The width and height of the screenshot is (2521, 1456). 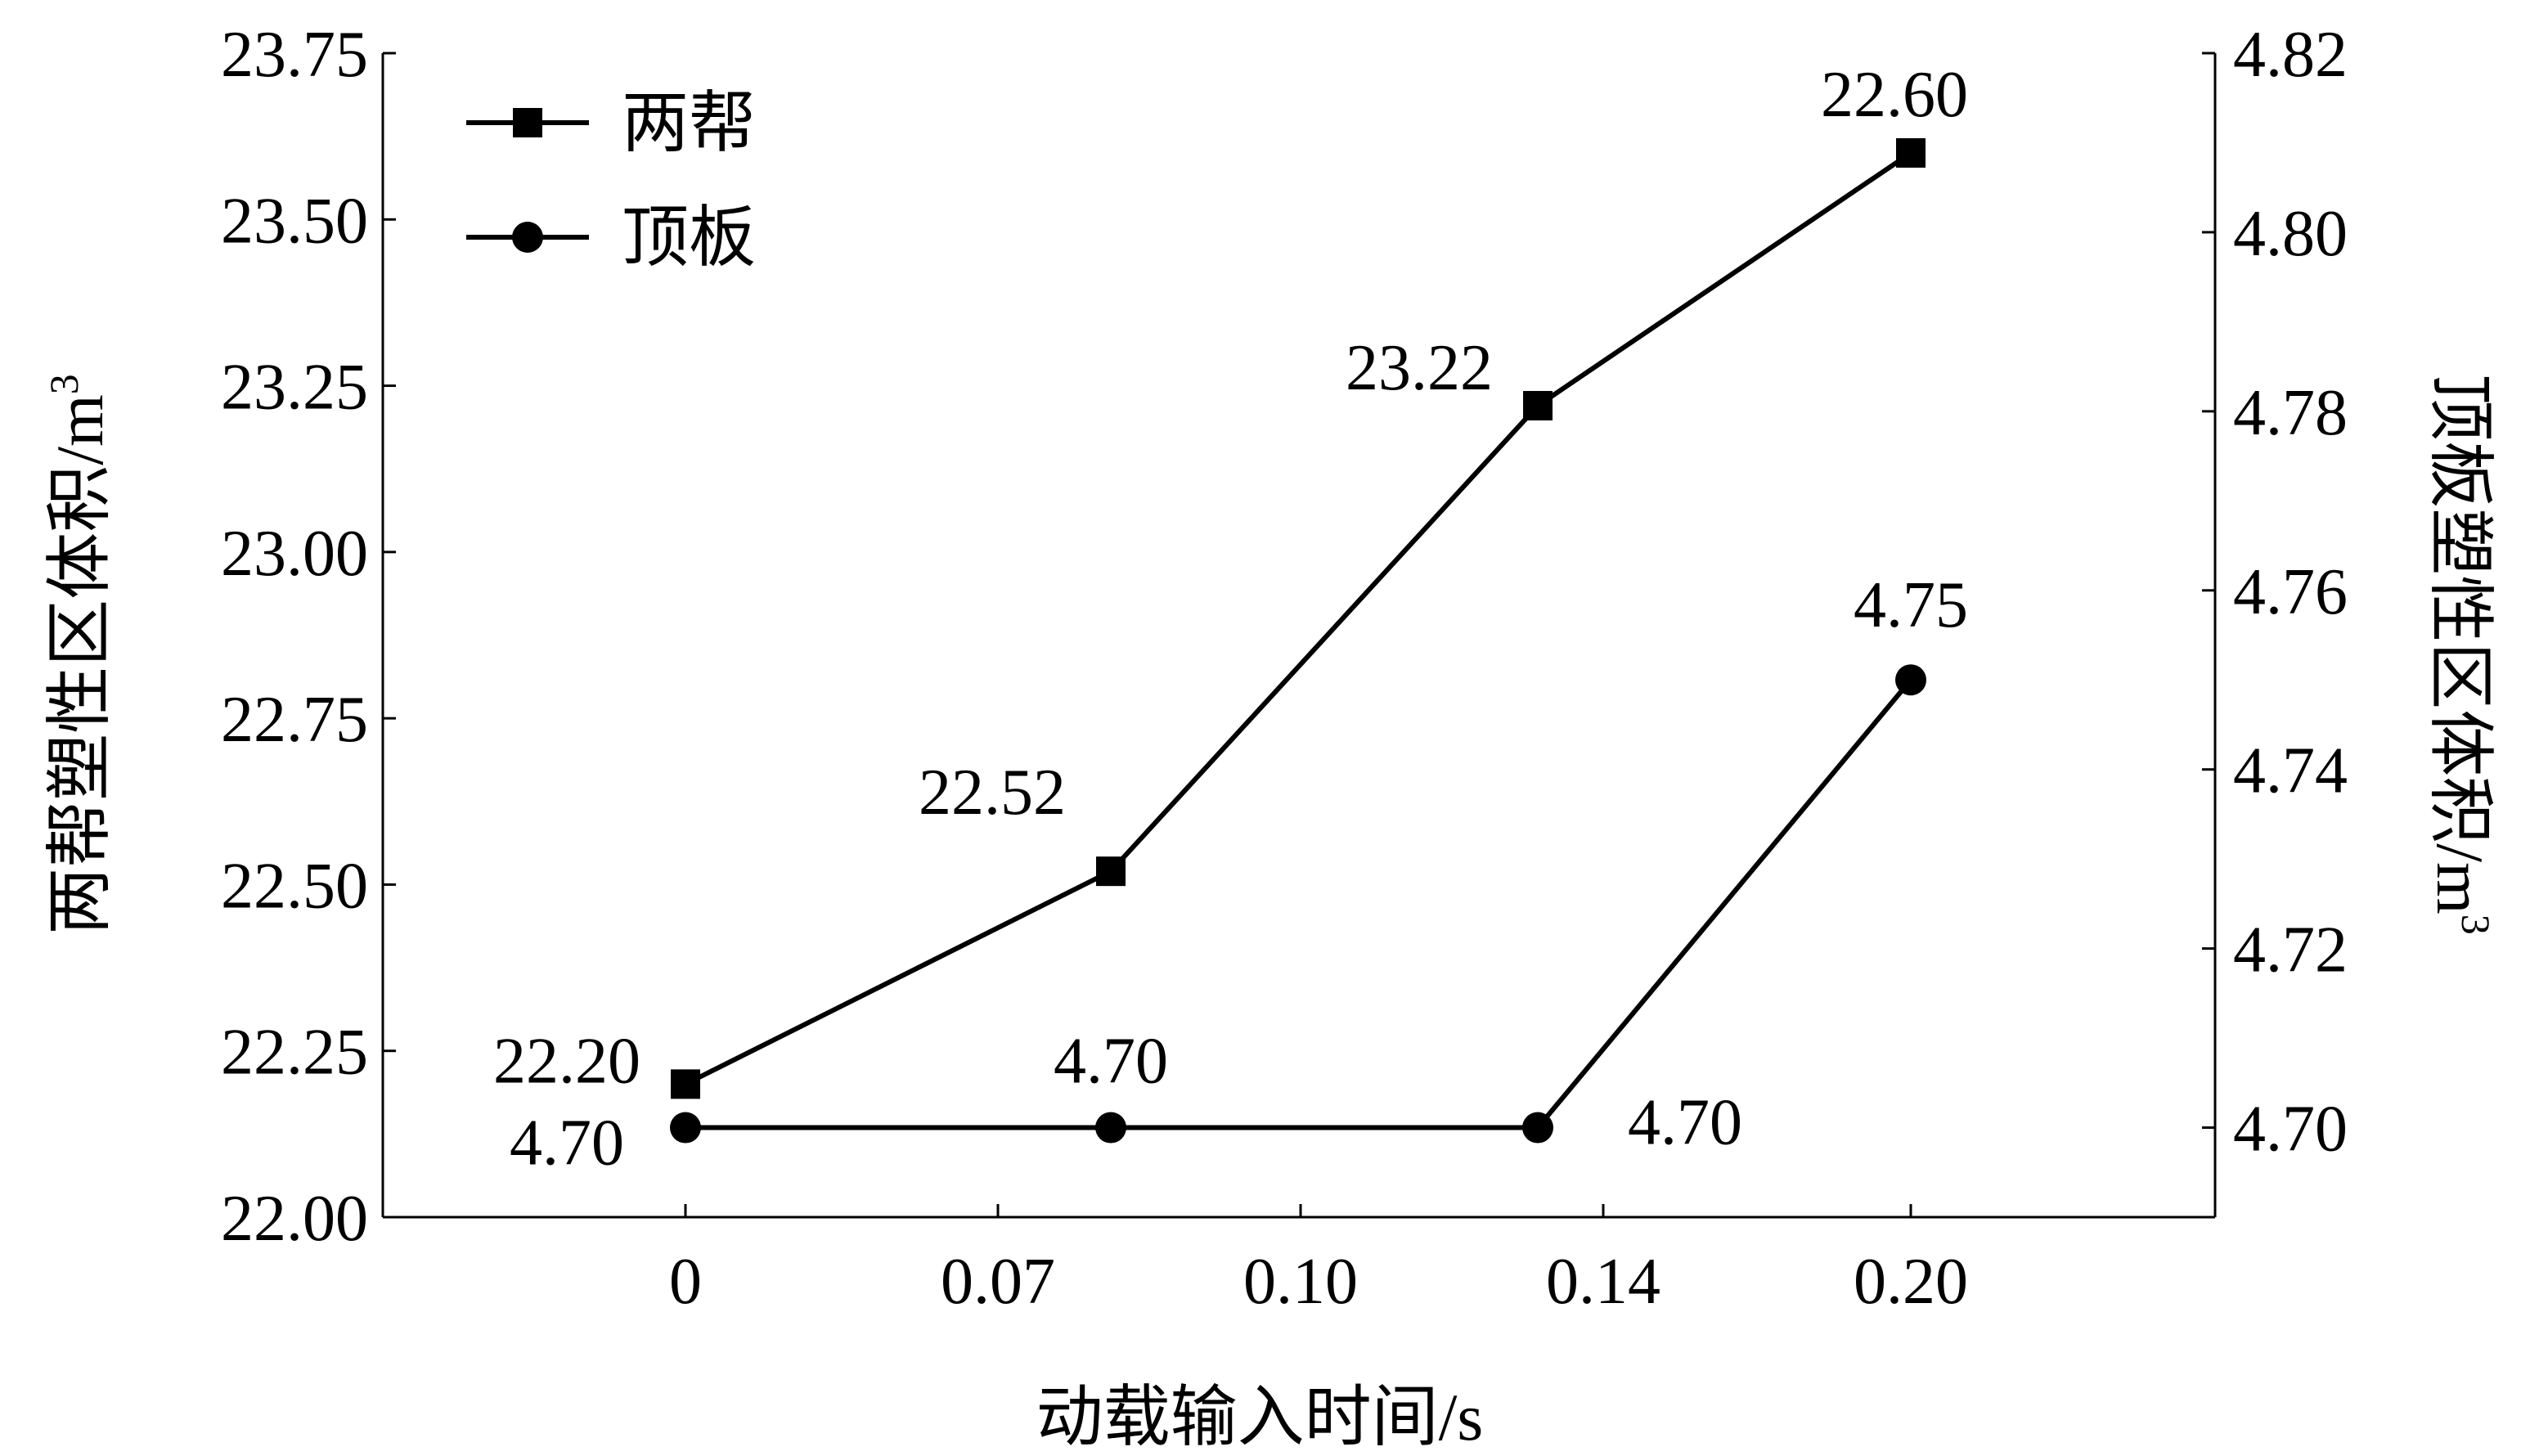 I want to click on right-y-tick-label: 4.76, so click(x=2291, y=592).